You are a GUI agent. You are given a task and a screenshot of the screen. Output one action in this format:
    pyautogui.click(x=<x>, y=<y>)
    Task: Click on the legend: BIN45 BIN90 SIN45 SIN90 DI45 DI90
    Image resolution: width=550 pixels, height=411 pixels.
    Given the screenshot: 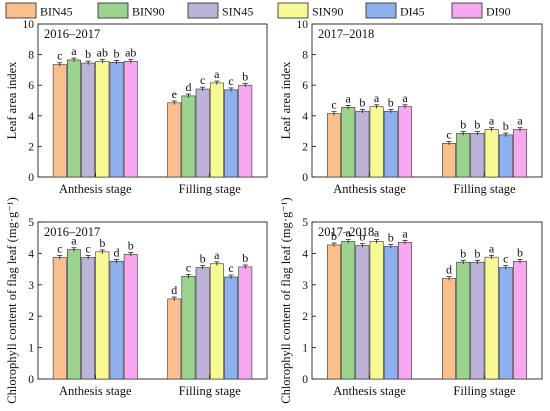 What is the action you would take?
    pyautogui.click(x=258, y=10)
    